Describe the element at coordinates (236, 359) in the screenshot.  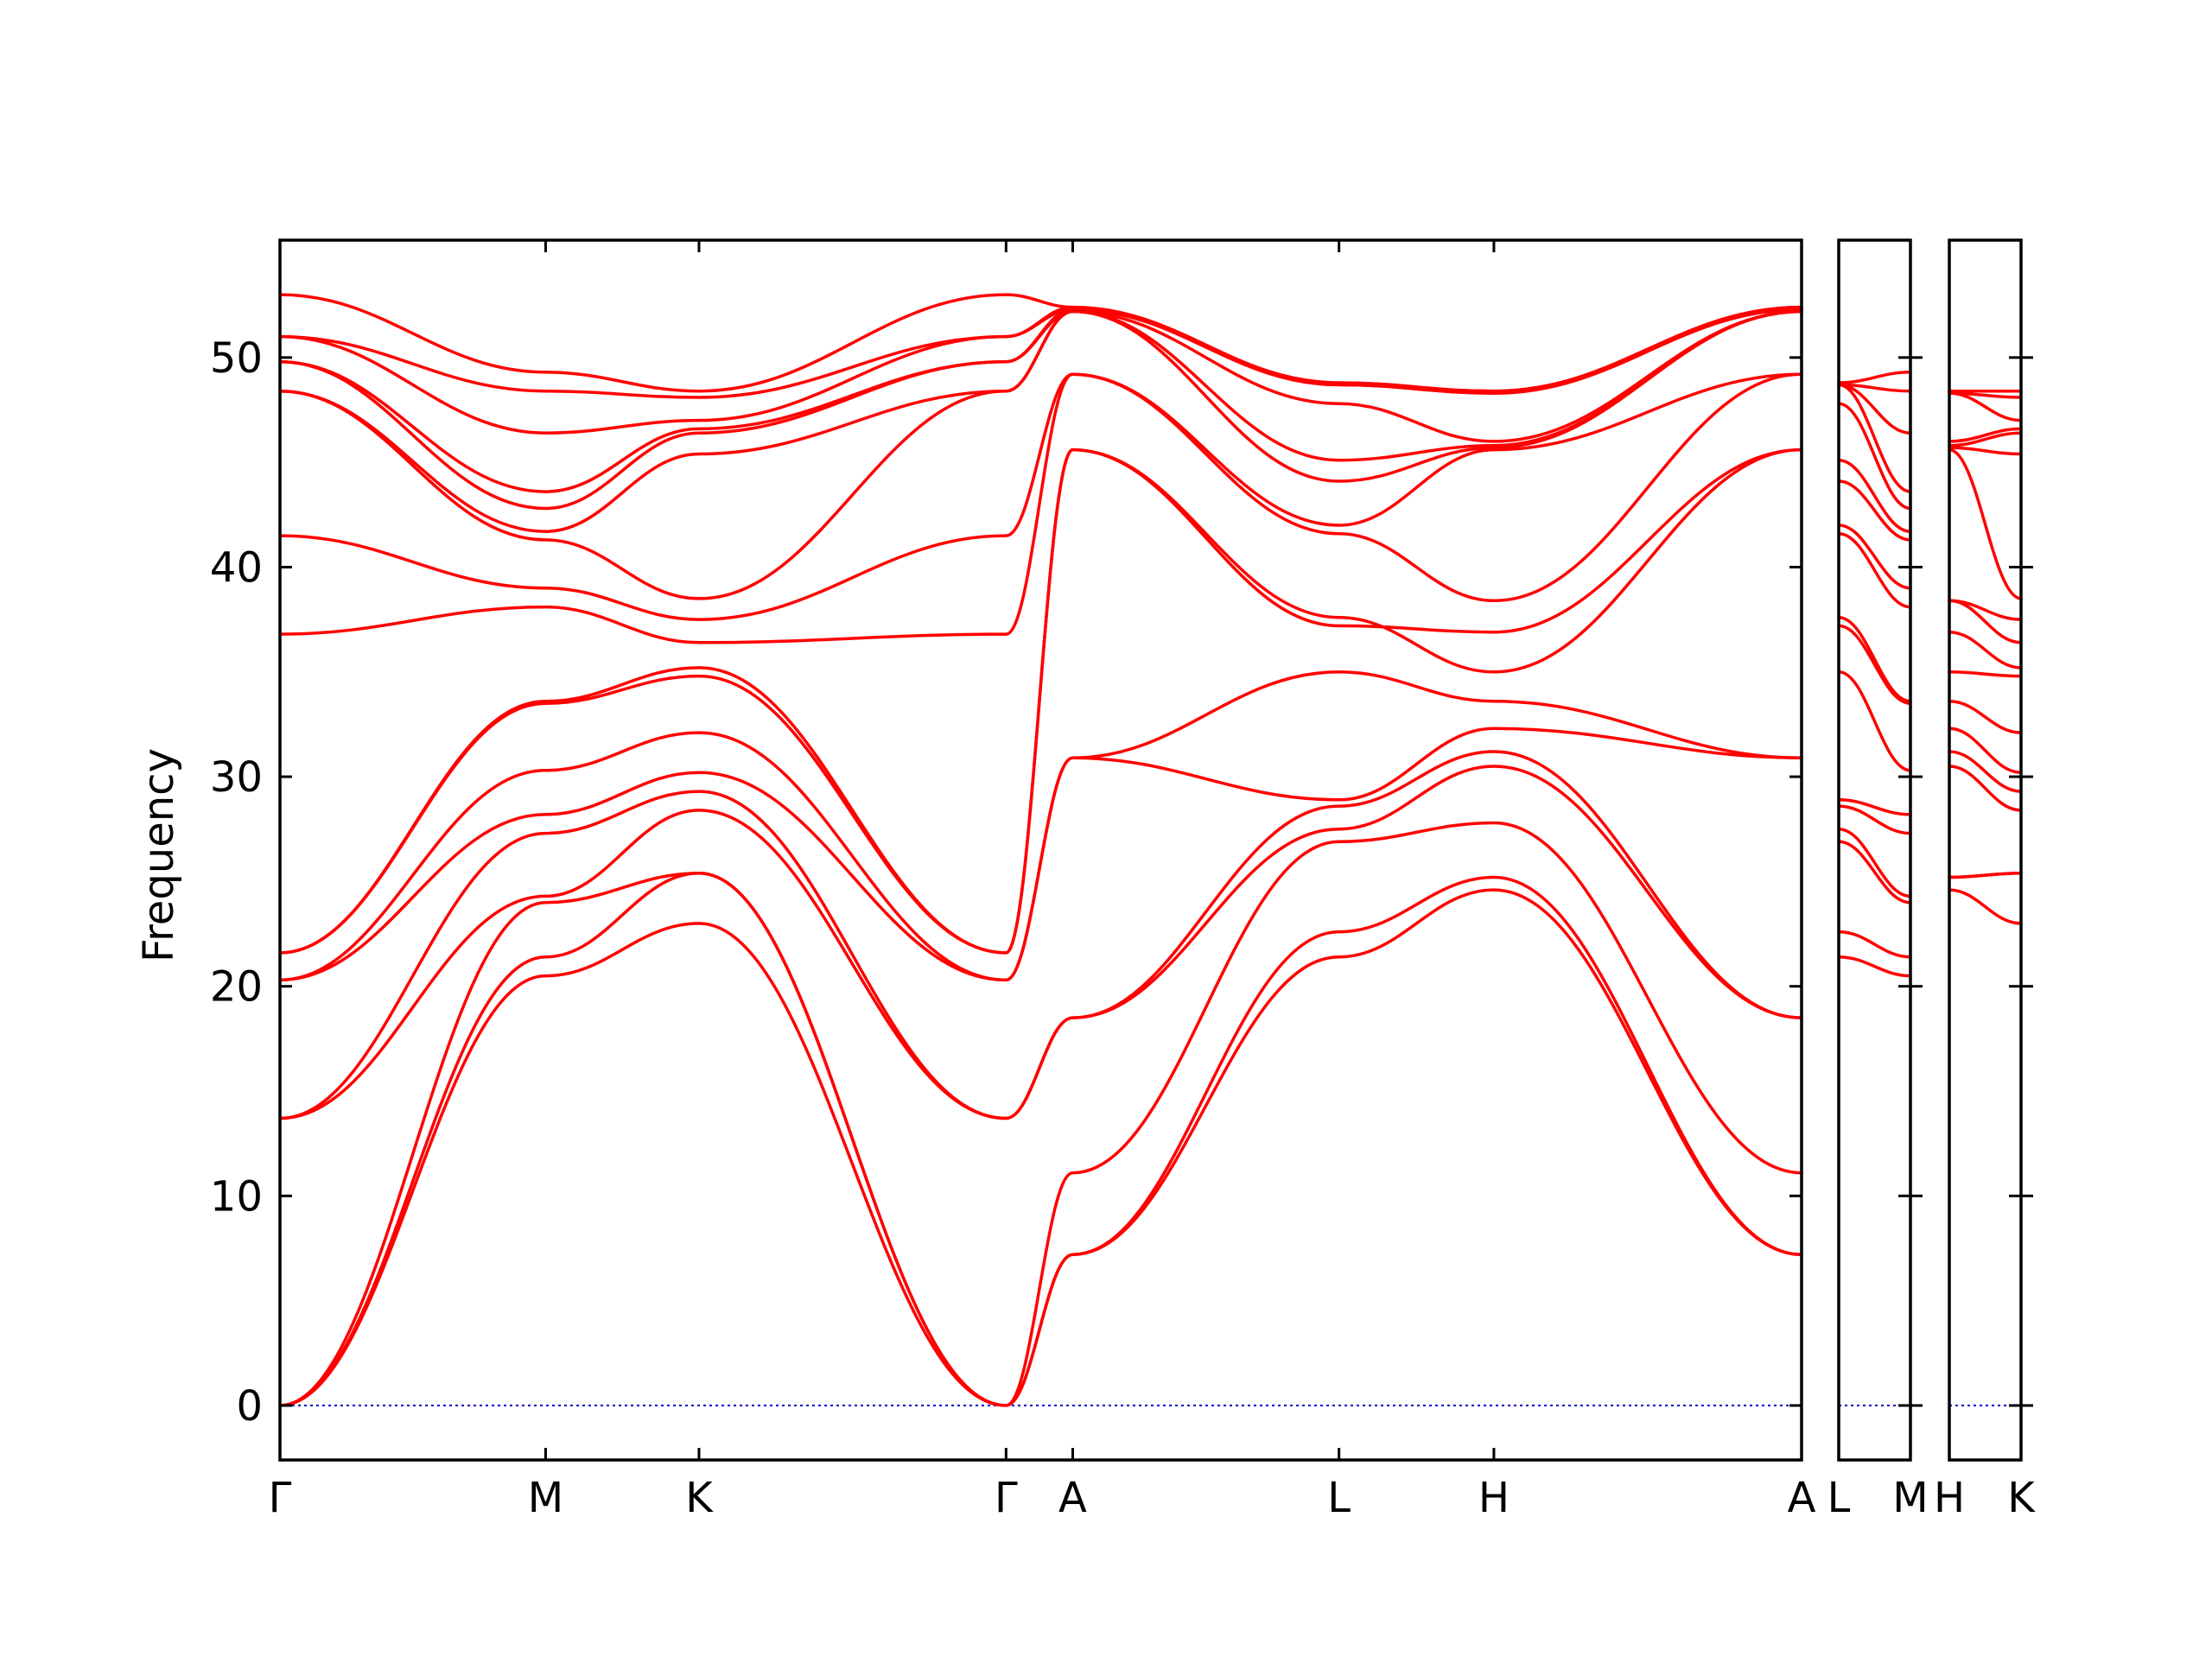
I see `y-tick-label: 50` at that location.